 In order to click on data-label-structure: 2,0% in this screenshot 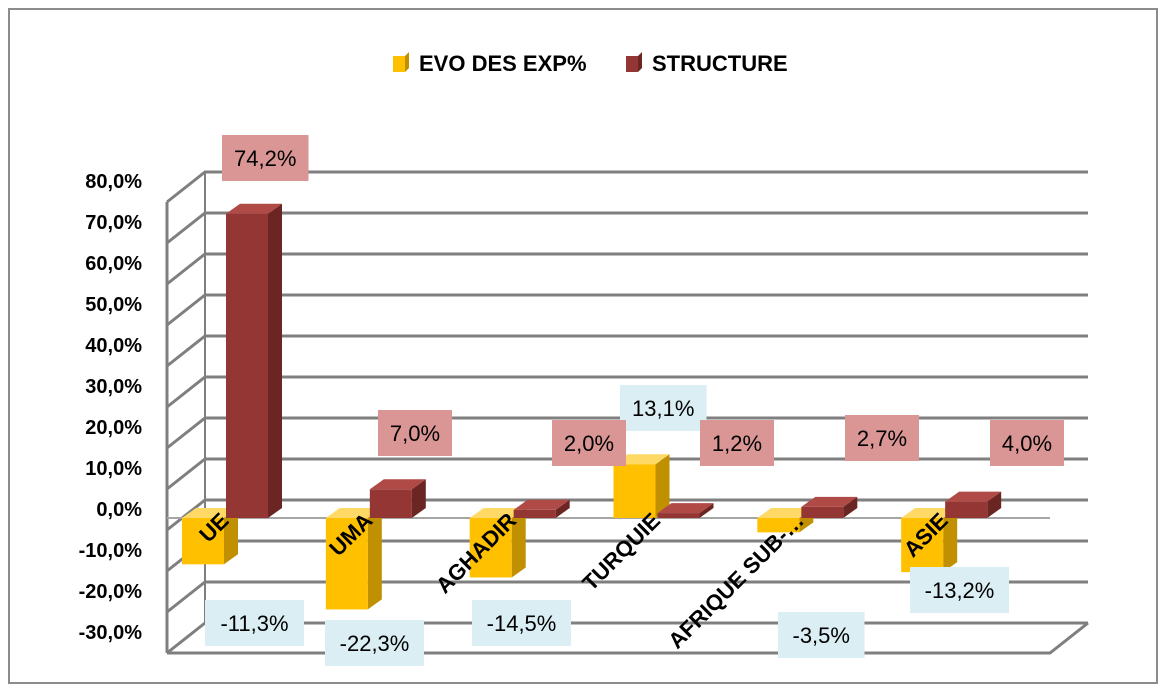, I will do `click(589, 443)`.